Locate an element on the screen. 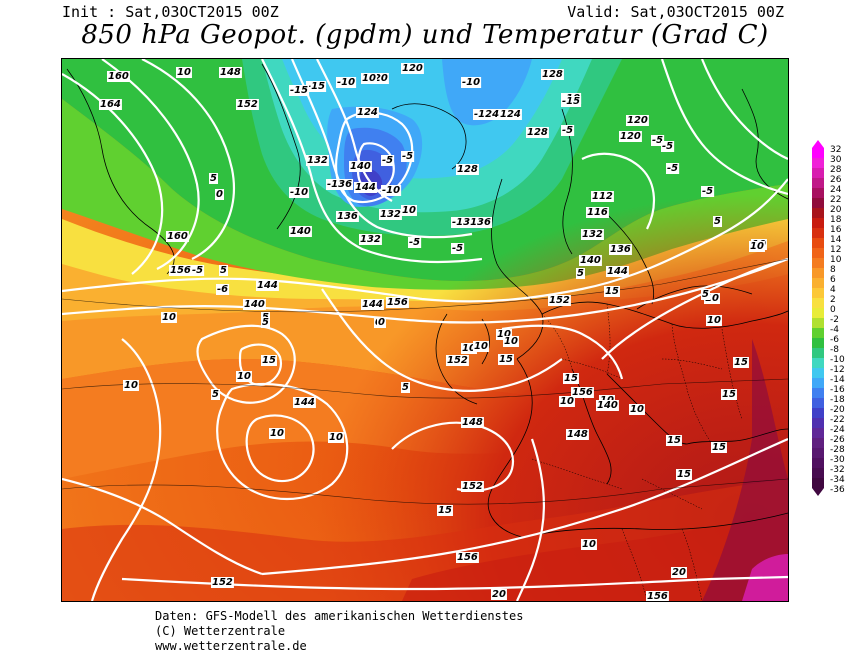 Image resolution: width=850 pixels, height=657 pixels. contour-label: -15 is located at coordinates (299, 90).